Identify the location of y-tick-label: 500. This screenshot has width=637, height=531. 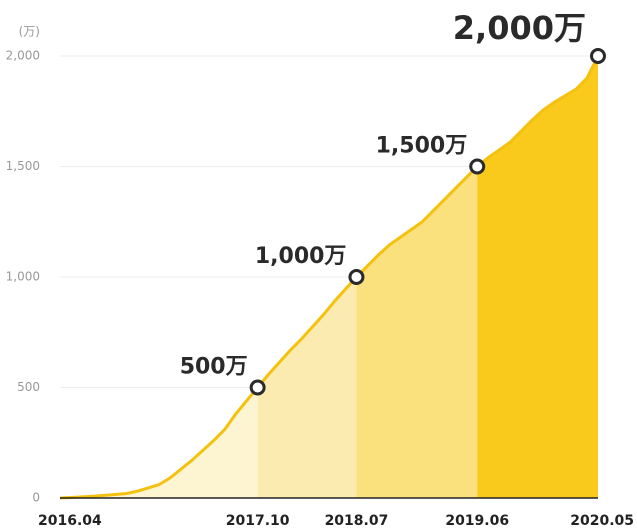
(28, 387).